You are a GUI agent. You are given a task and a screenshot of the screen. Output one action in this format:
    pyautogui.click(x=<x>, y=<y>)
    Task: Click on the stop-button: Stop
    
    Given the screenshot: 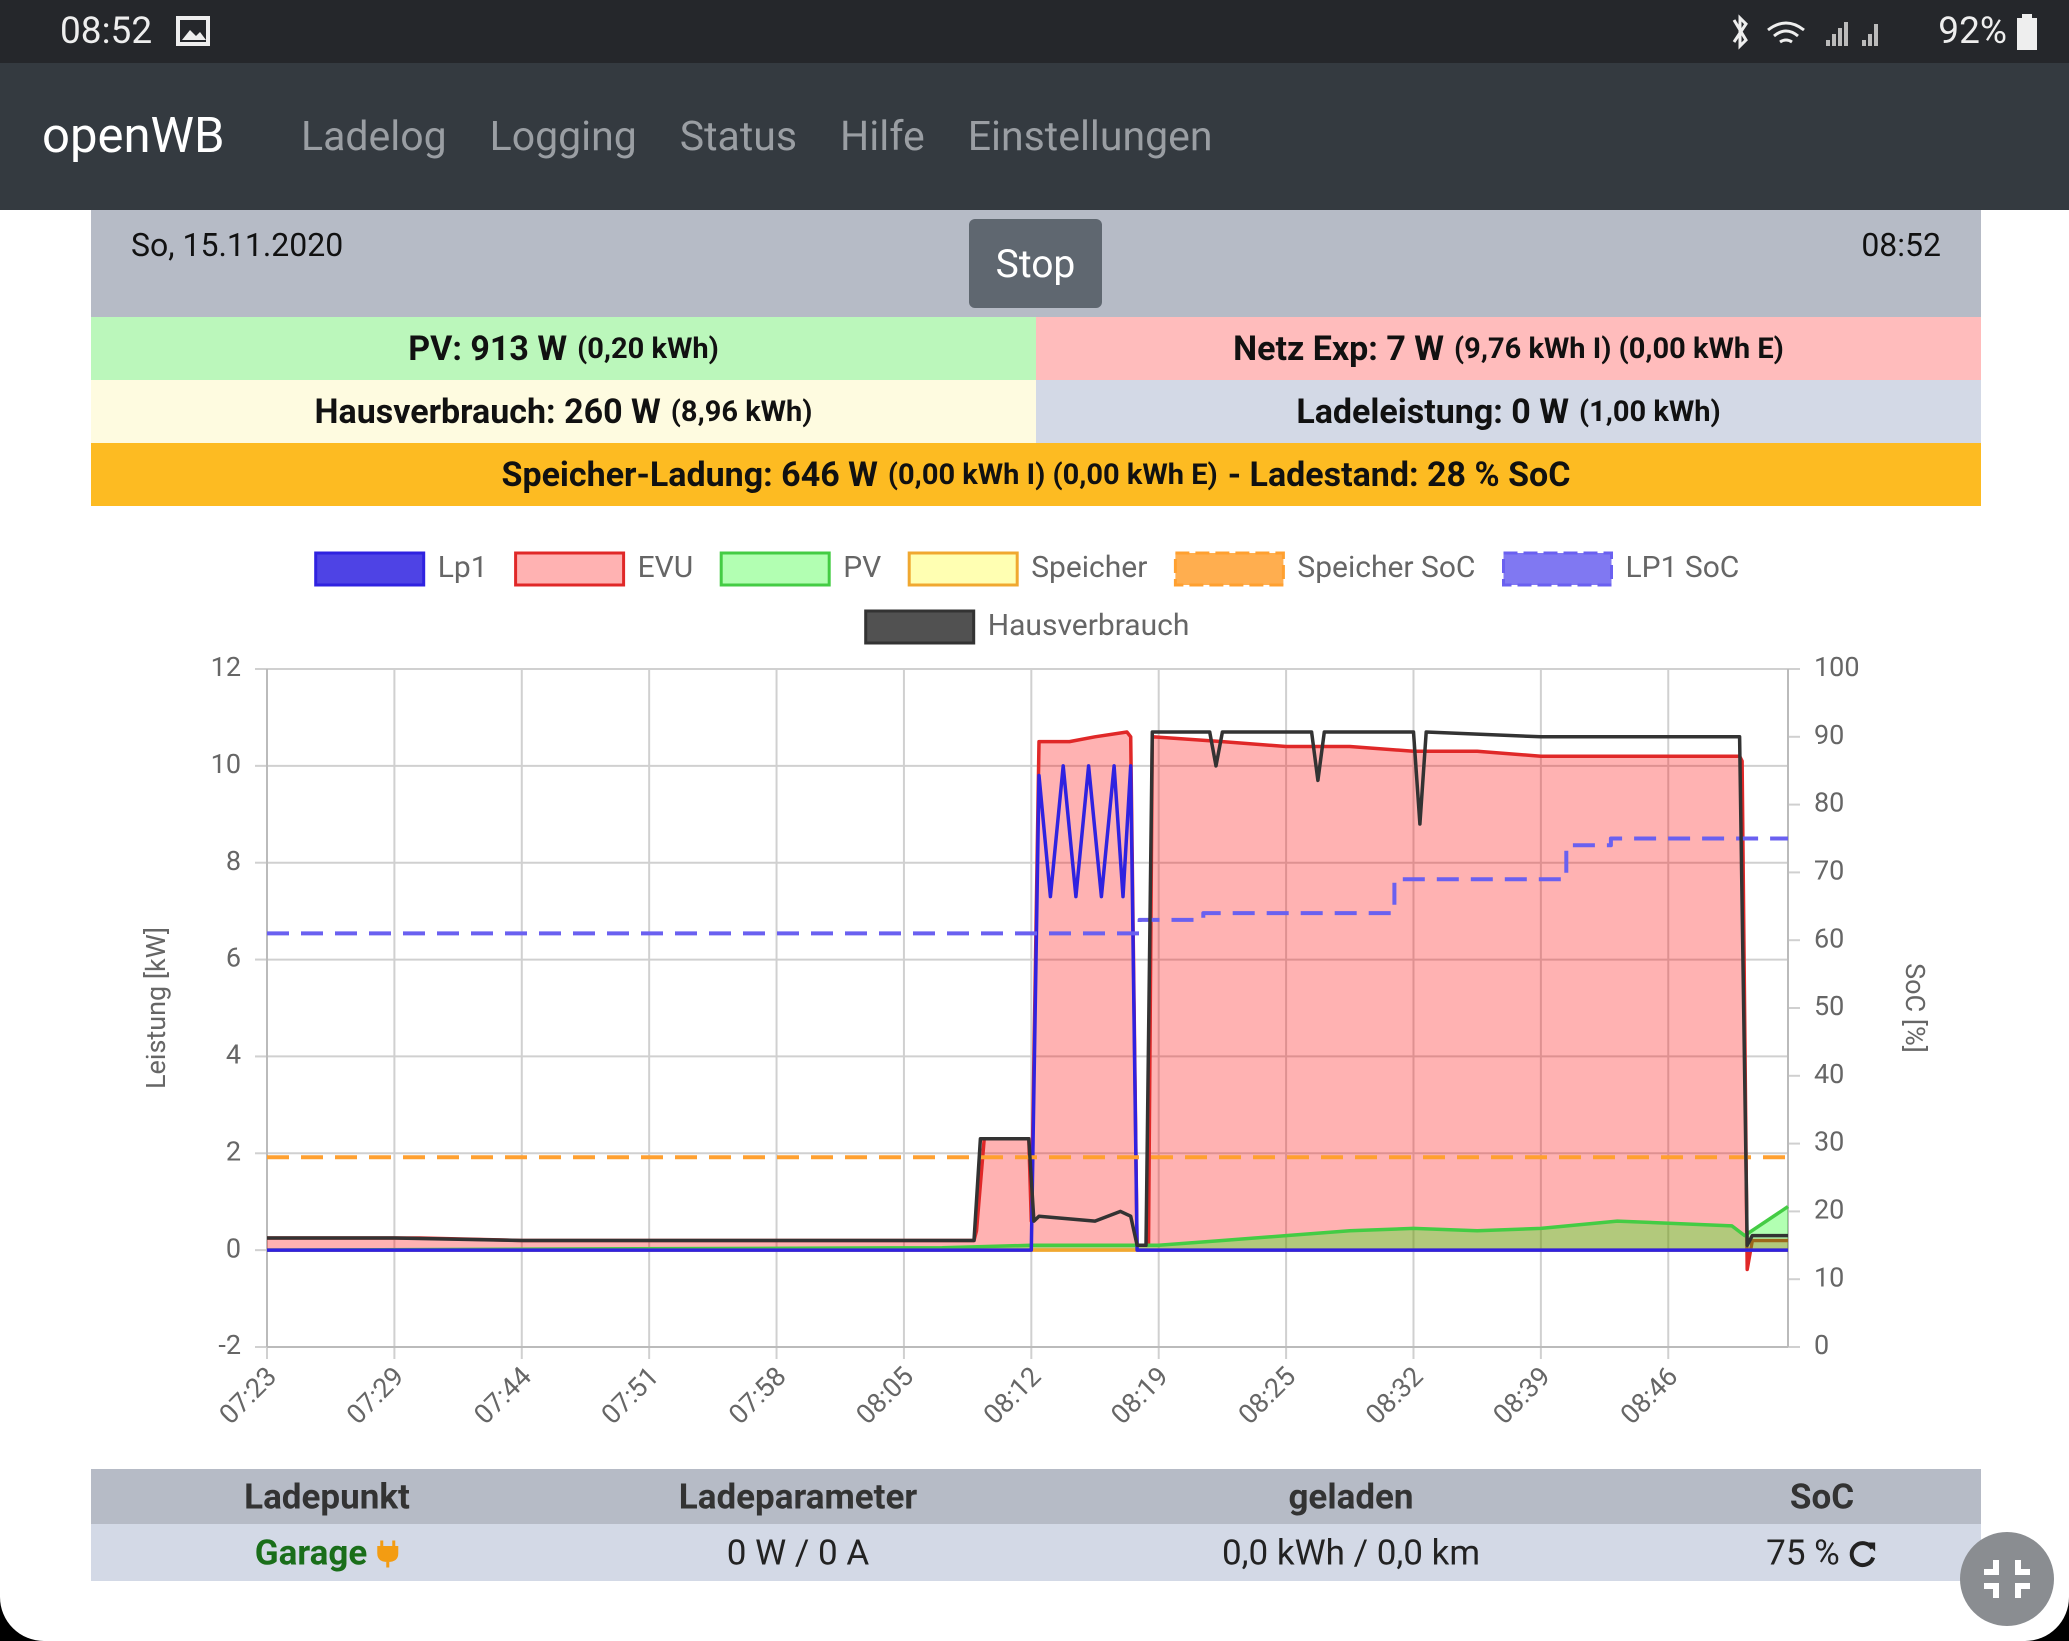 What is the action you would take?
    pyautogui.click(x=1035, y=263)
    